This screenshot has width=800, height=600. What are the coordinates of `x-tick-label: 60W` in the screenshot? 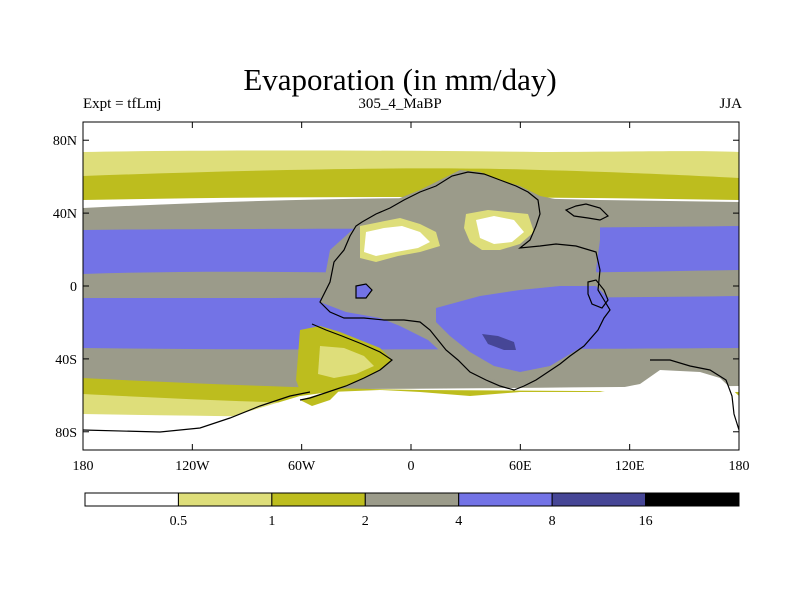 It's located at (302, 466).